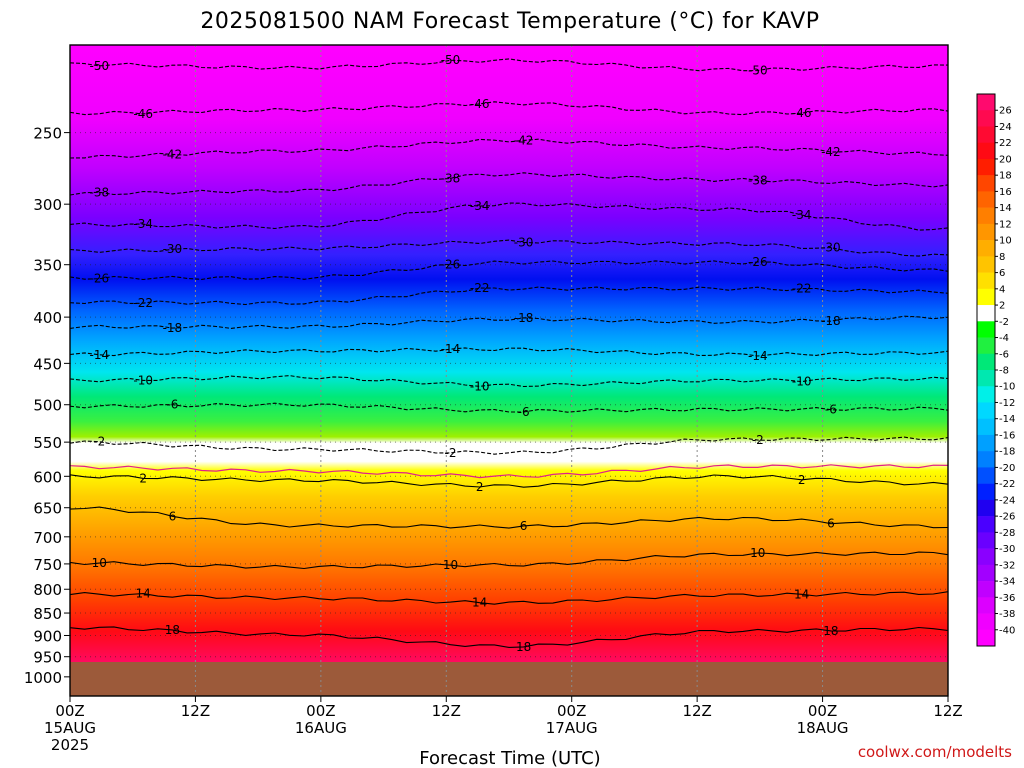  Describe the element at coordinates (1002, 289) in the screenshot. I see `colorbar-label: 4` at that location.